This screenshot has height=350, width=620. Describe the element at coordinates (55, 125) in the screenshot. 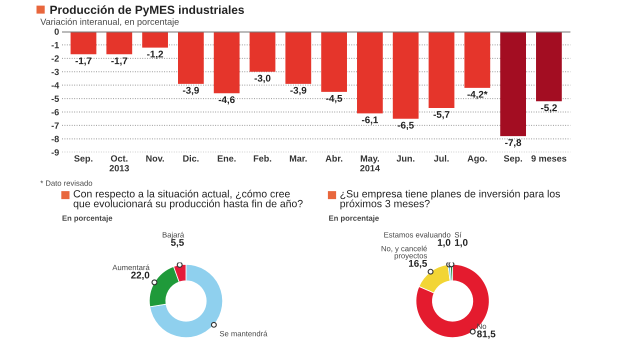

I see `y-tick-label: -7` at that location.